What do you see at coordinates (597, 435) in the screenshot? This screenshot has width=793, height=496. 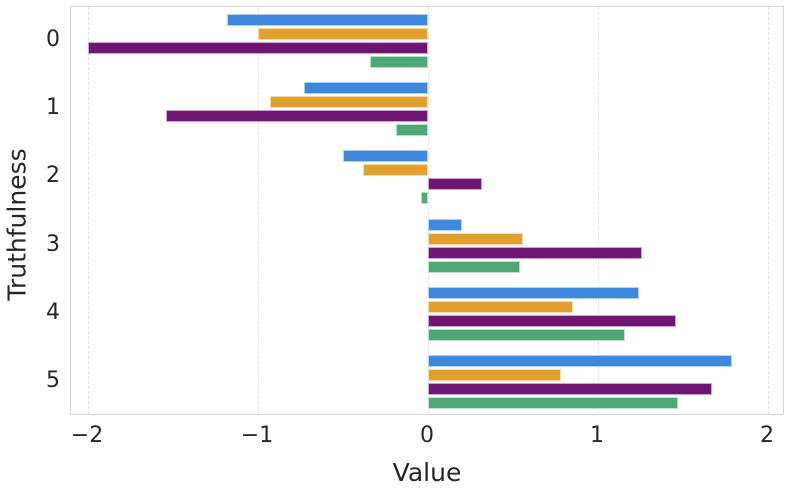 I see `x-tick-label-1: 1` at bounding box center [597, 435].